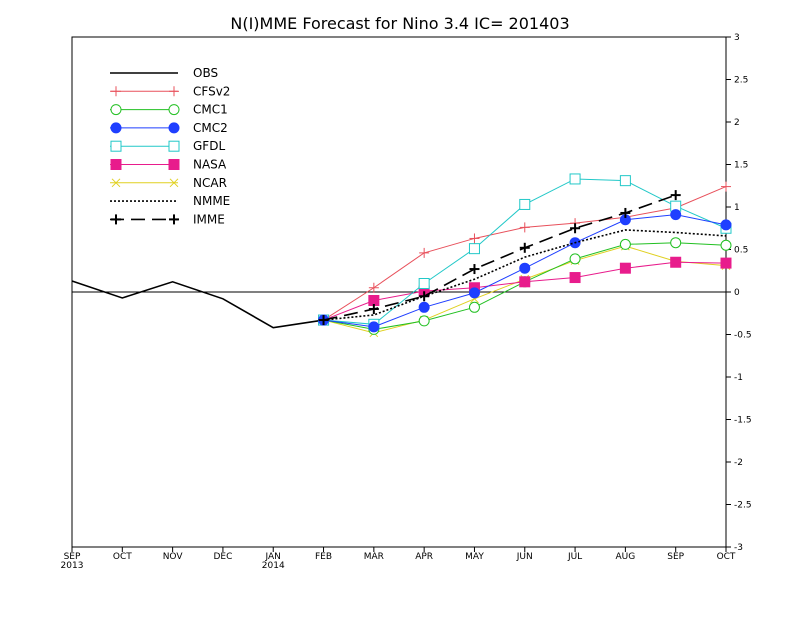 The image size is (800, 618). I want to click on y-tick-label: -0.5, so click(743, 336).